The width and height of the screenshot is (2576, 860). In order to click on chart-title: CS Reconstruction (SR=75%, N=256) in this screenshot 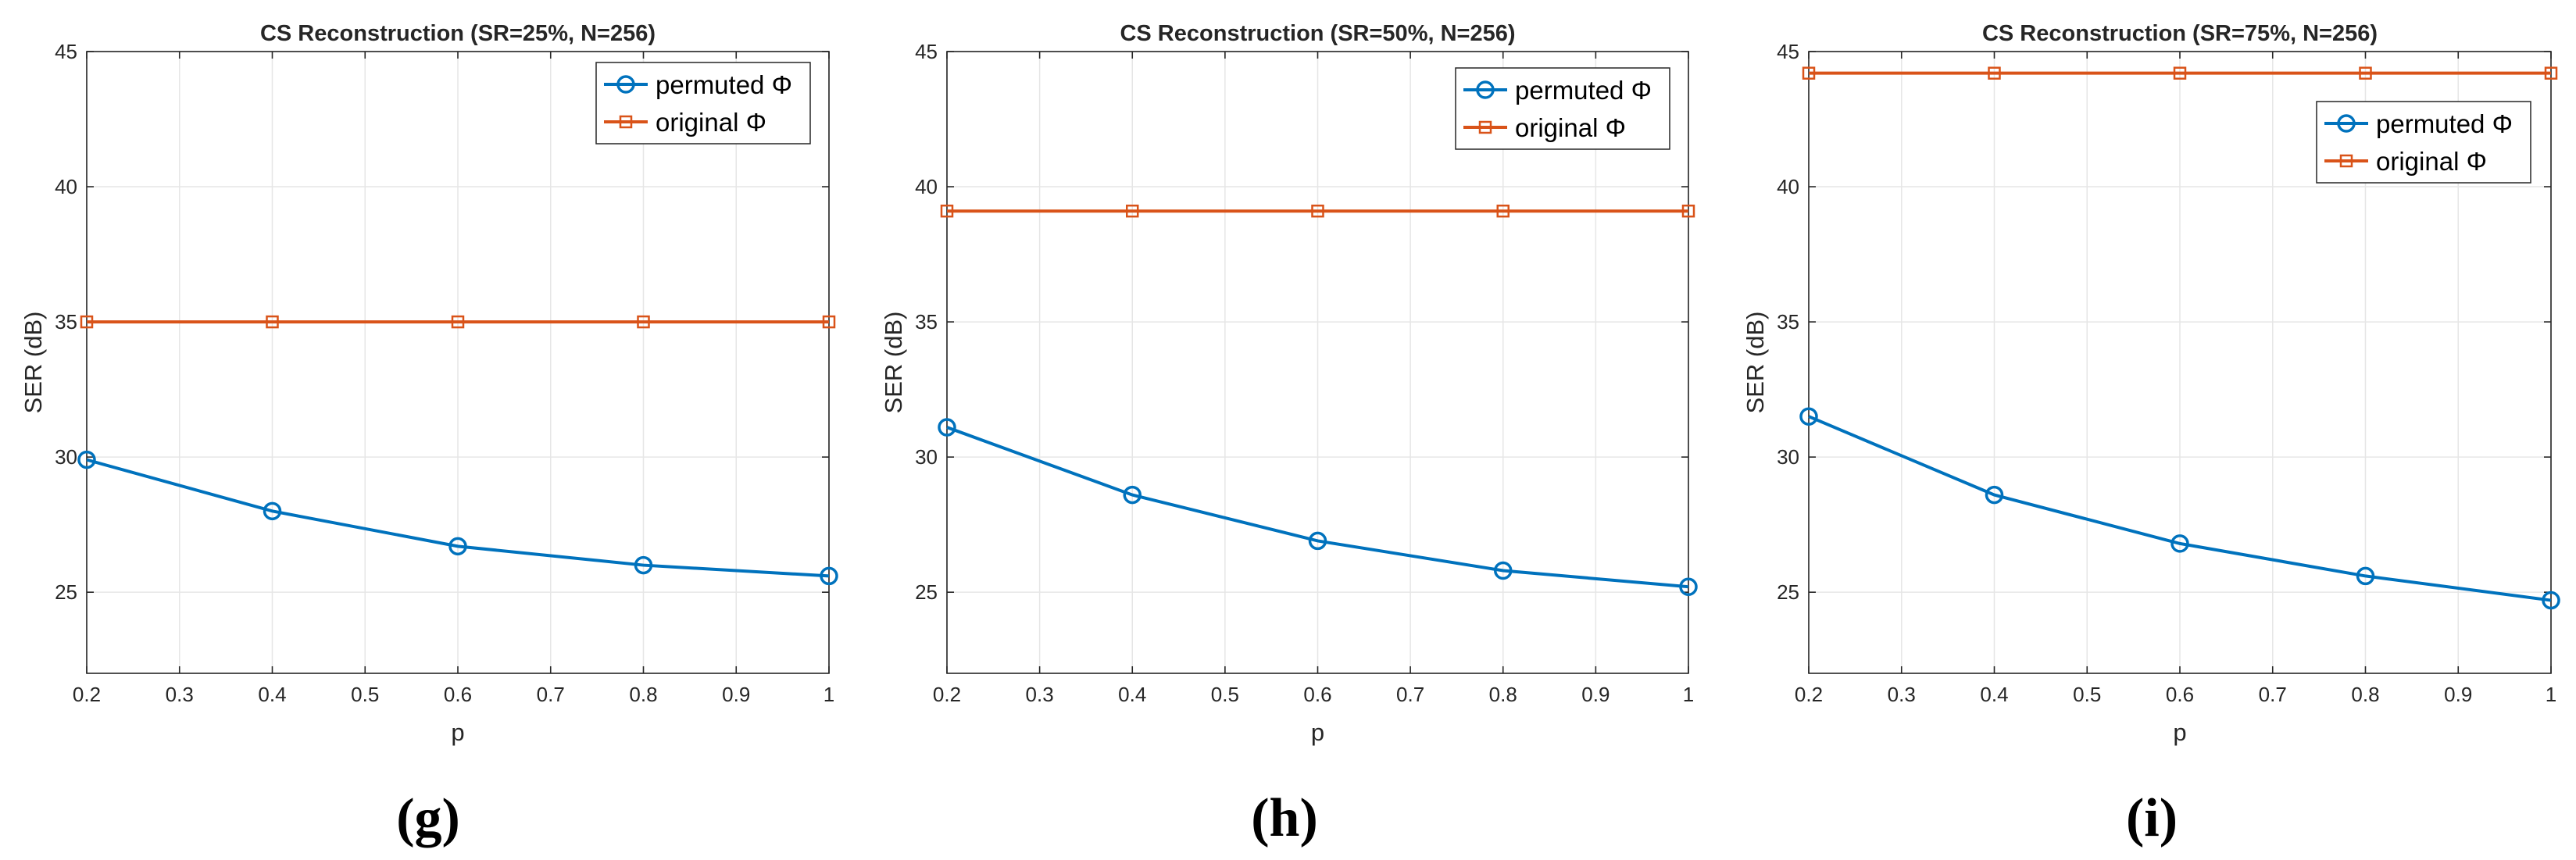, I will do `click(2180, 33)`.